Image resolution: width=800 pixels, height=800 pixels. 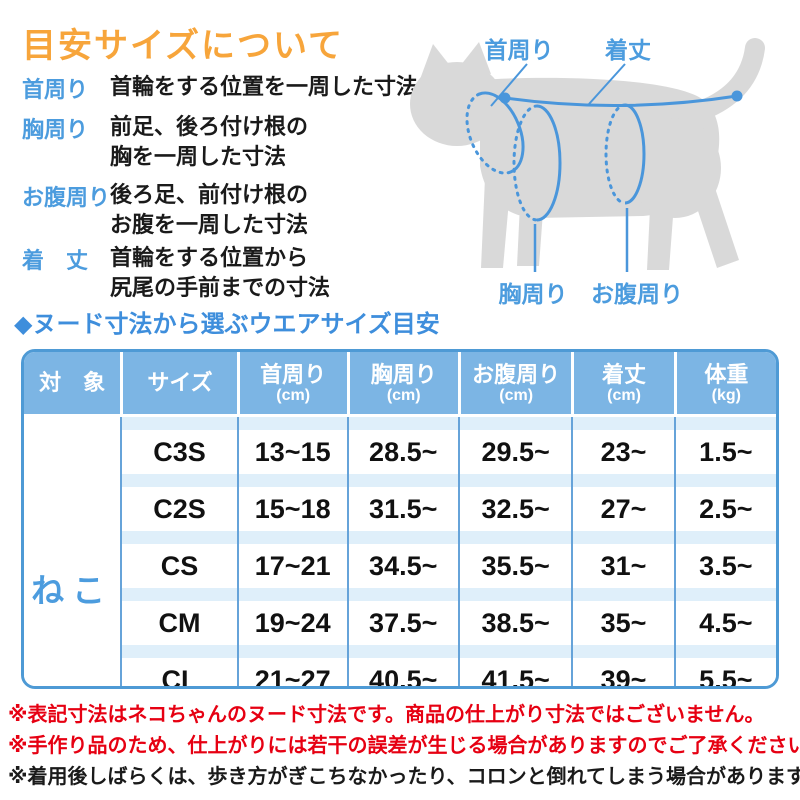 I want to click on belly-loop, so click(x=625, y=154).